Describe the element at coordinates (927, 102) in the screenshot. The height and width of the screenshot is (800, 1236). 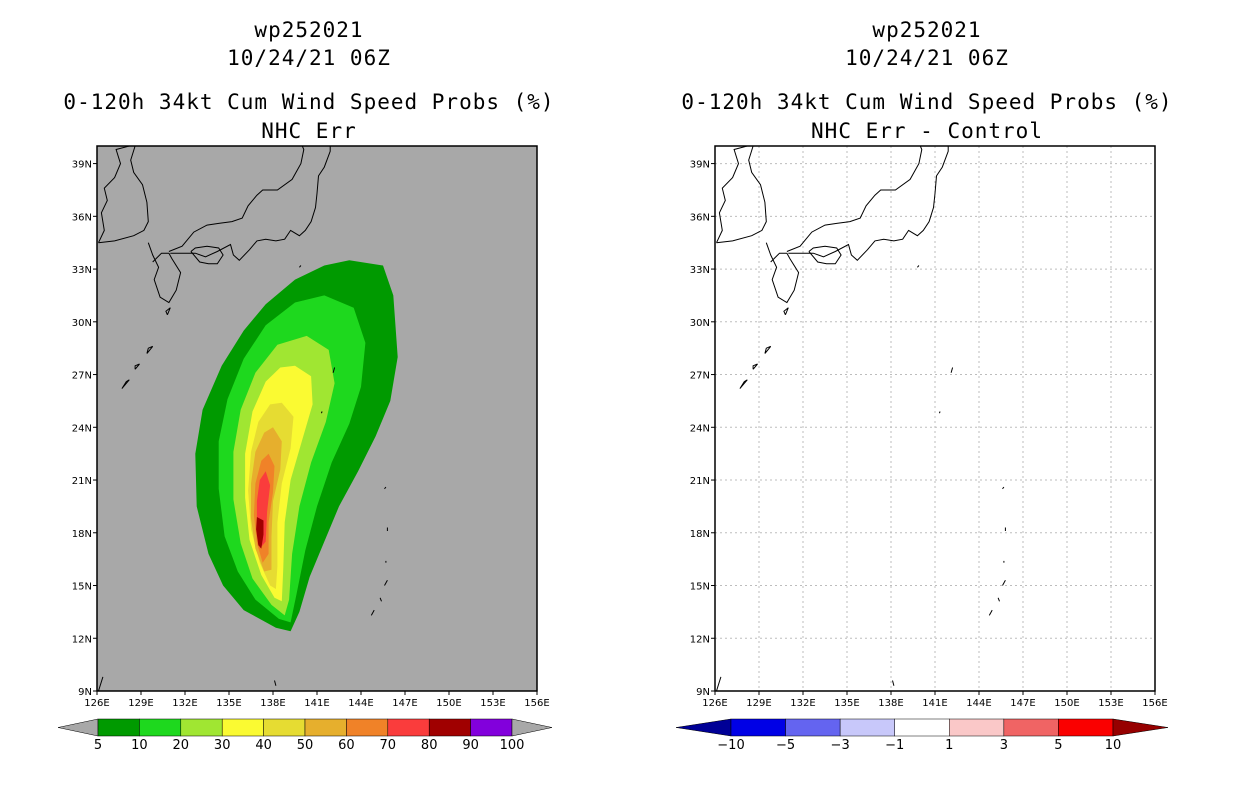
I see `chart-title: 0-120h 34kt Cum Wind Speed Probs (%)` at that location.